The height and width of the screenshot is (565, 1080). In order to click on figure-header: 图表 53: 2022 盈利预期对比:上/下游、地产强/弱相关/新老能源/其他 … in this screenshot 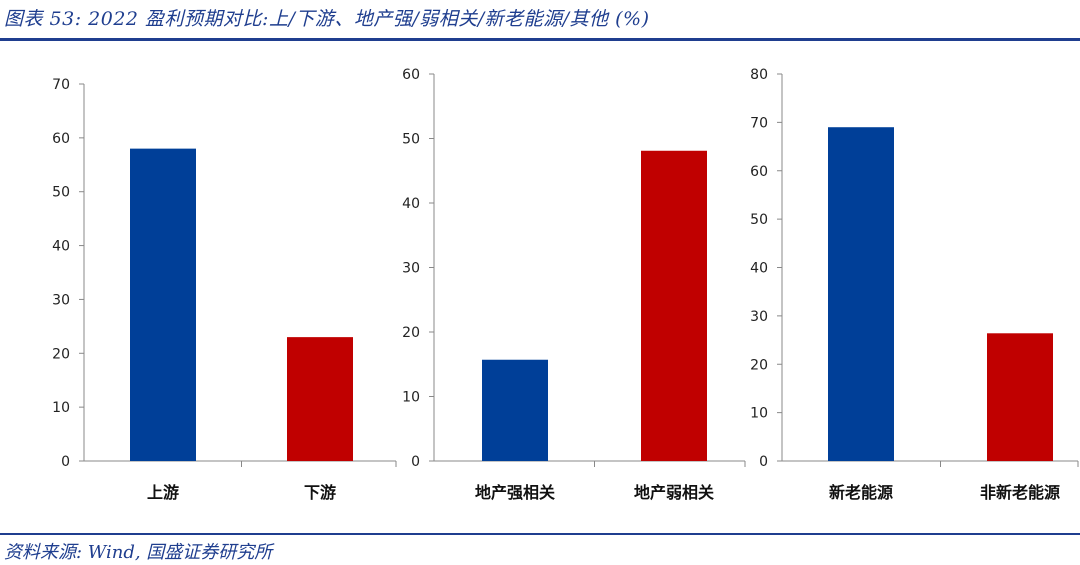, I will do `click(540, 20)`.